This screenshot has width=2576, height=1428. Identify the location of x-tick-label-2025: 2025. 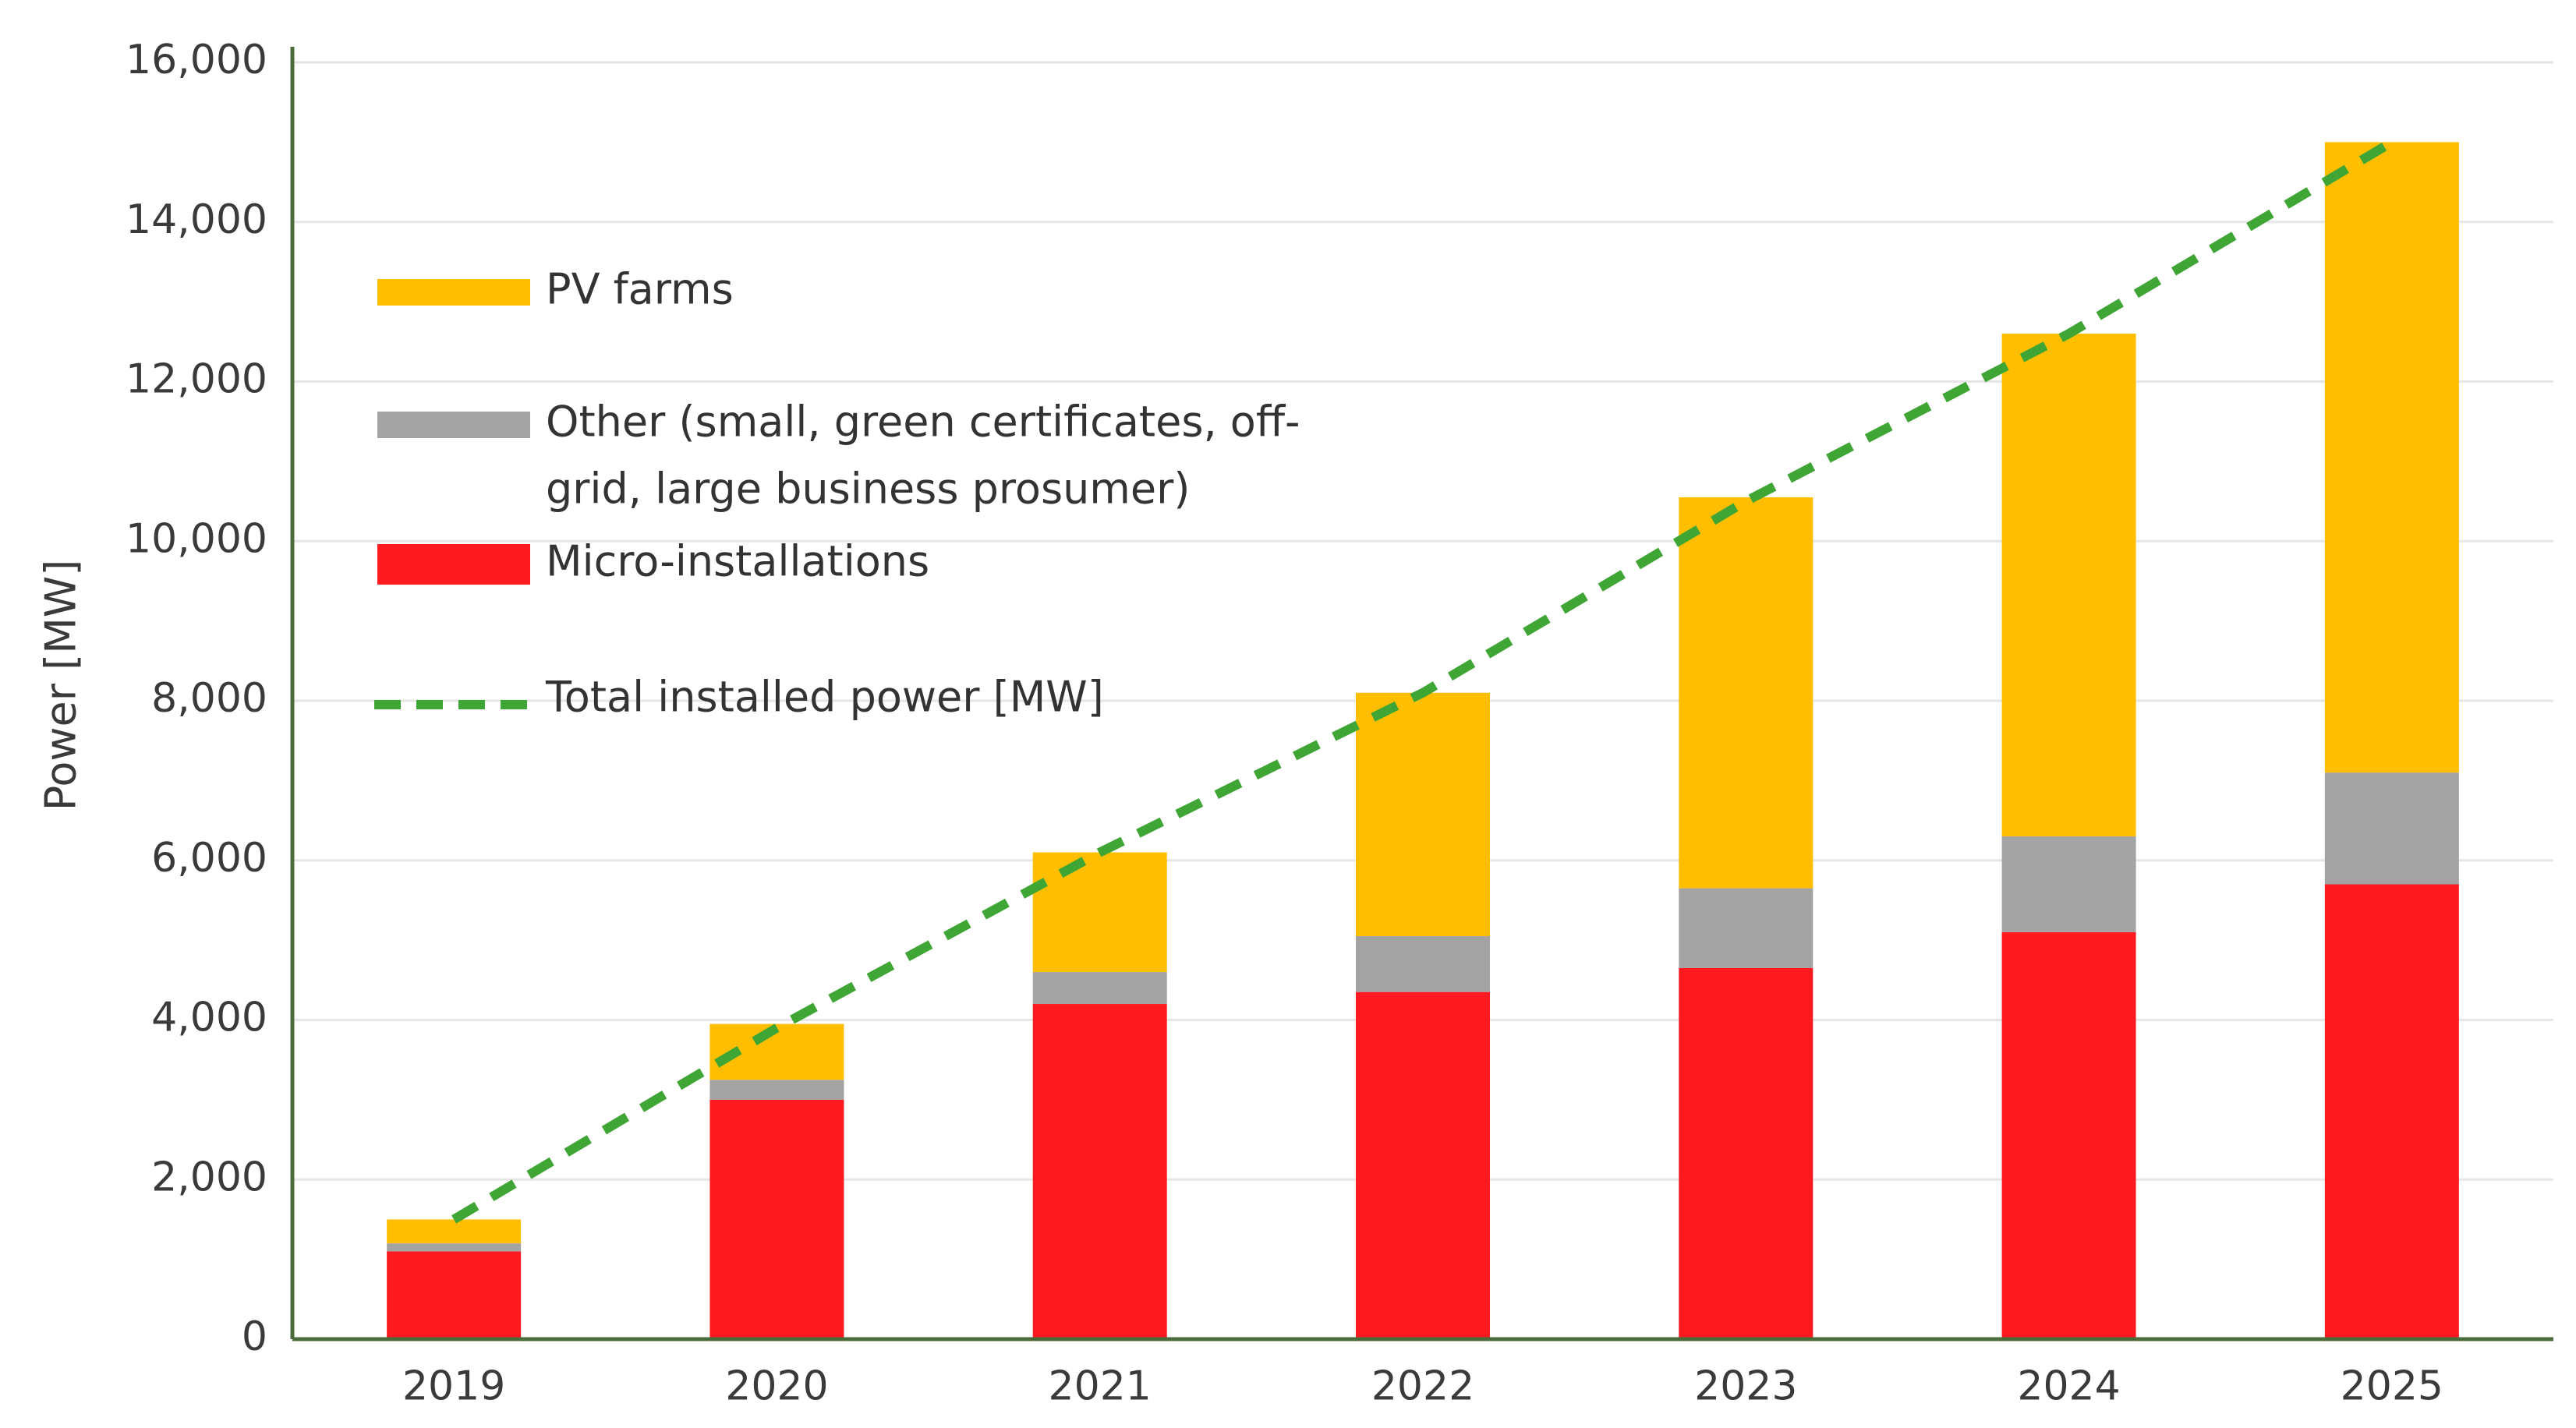
(2392, 1386).